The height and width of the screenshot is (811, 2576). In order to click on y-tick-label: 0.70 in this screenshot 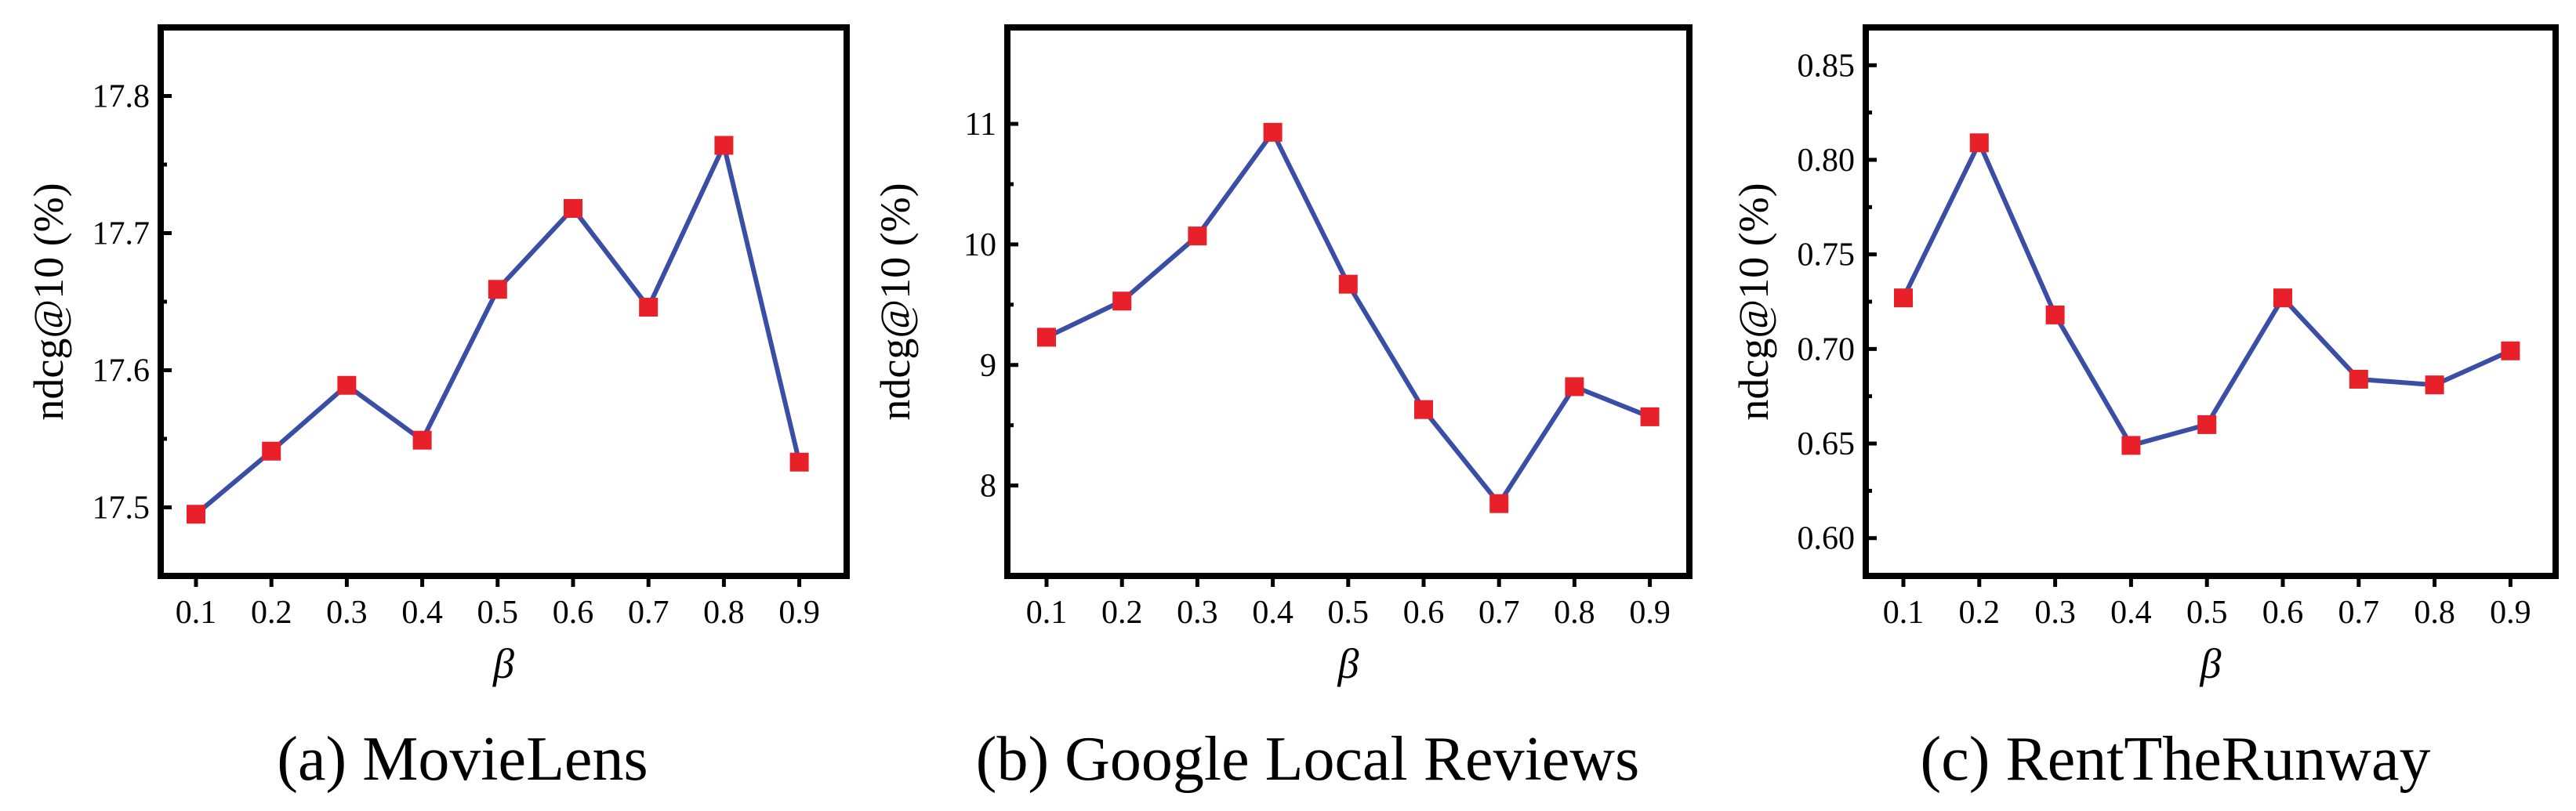, I will do `click(1827, 349)`.